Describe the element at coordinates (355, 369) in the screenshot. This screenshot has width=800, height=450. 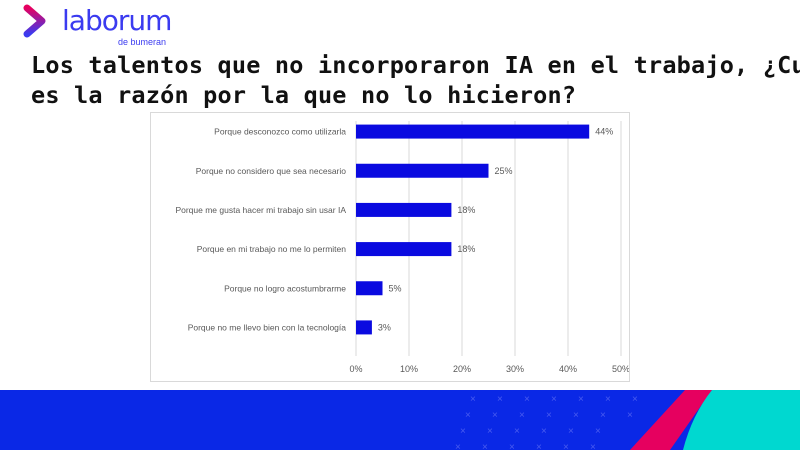
I see `x-tick-label: 0%` at that location.